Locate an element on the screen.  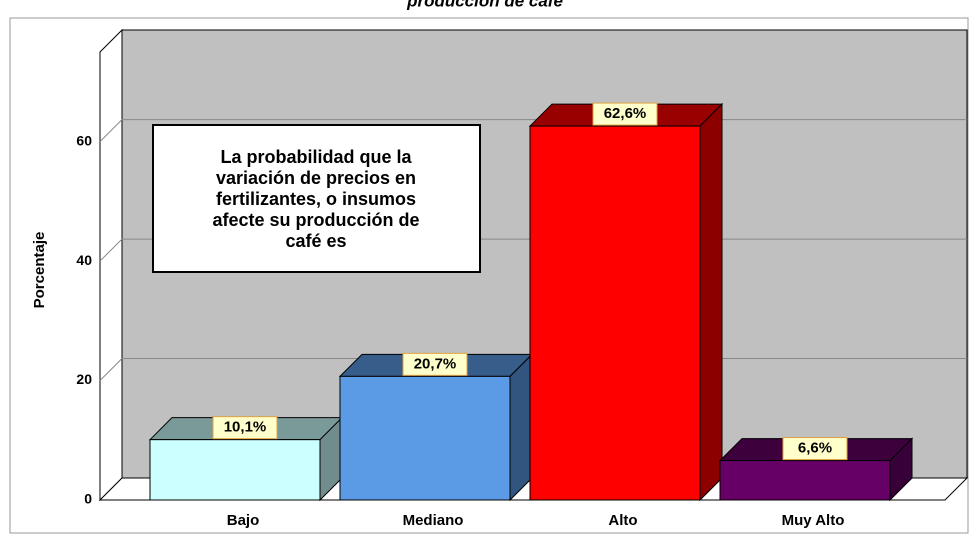
y-tick-label: 20 is located at coordinates (84, 379).